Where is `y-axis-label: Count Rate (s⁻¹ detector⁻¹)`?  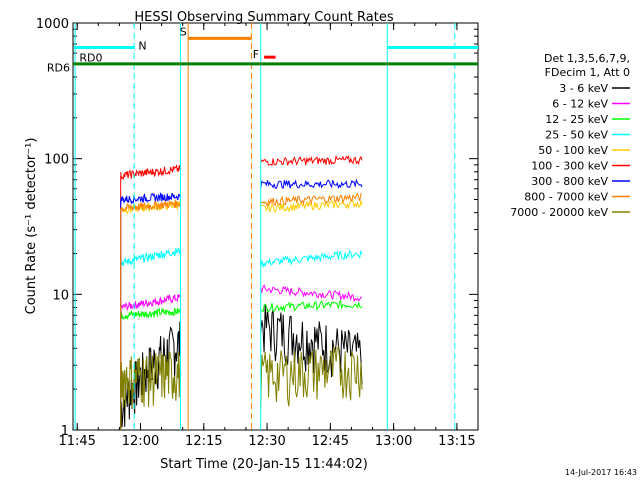
y-axis-label: Count Rate (s⁻¹ detector⁻¹) is located at coordinates (31, 226).